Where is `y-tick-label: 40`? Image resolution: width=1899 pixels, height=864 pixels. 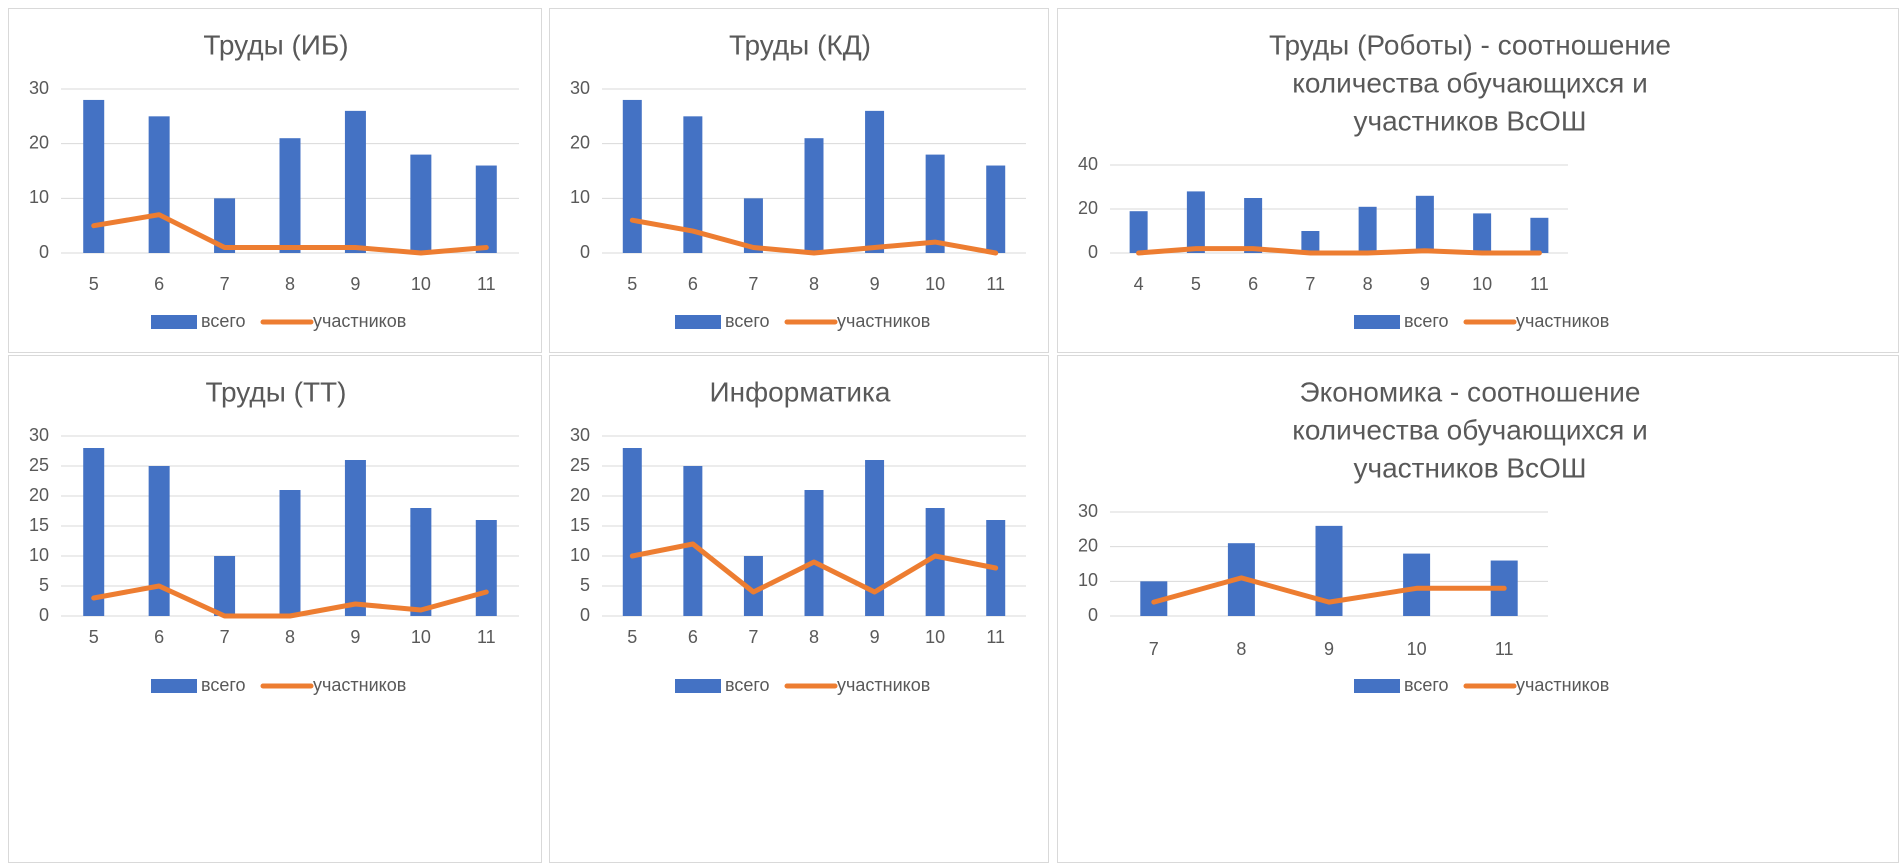 y-tick-label: 40 is located at coordinates (1088, 164).